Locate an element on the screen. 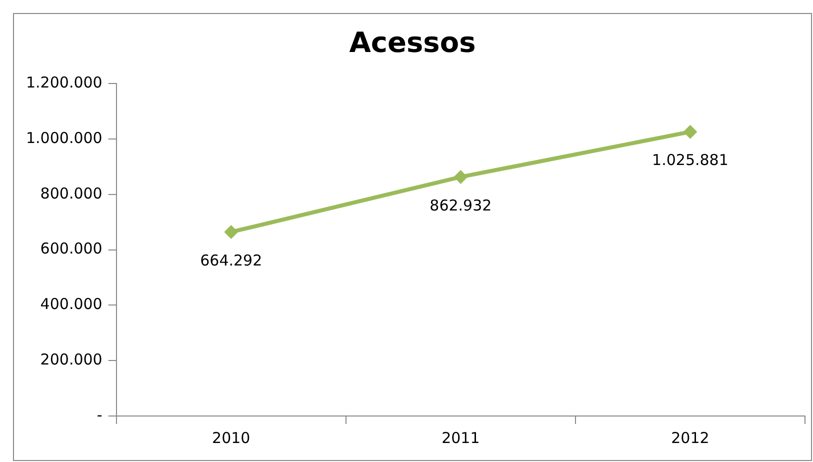  y-tick-label: 1.200.000 is located at coordinates (64, 82).